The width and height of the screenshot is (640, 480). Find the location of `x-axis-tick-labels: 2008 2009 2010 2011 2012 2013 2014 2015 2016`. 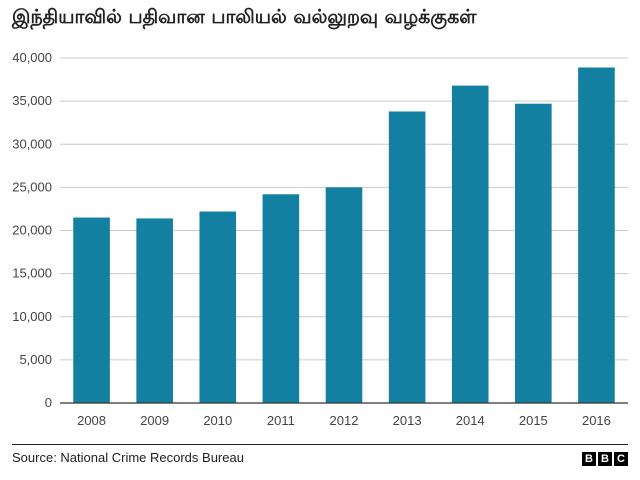

x-axis-tick-labels: 2008 2009 2010 2011 2012 2013 2014 2015 2016 is located at coordinates (344, 420).